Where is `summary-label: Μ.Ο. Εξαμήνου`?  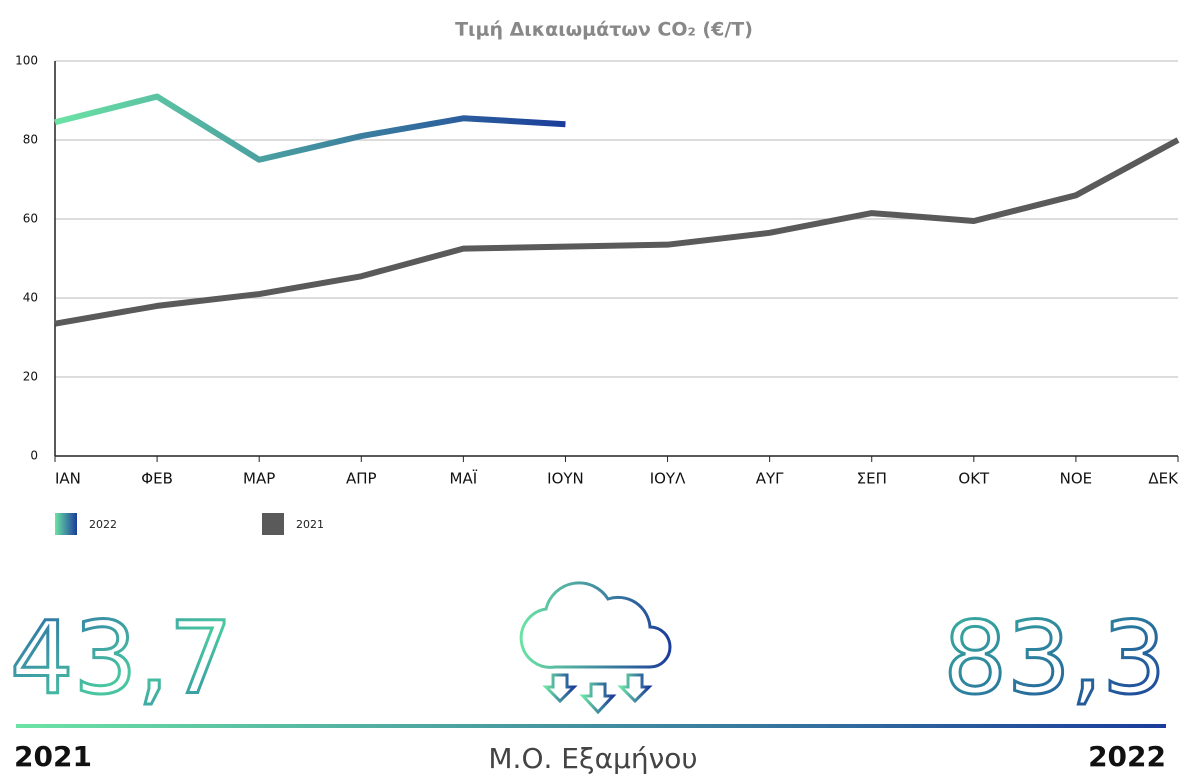 summary-label: Μ.Ο. Εξαμήνου is located at coordinates (592, 758).